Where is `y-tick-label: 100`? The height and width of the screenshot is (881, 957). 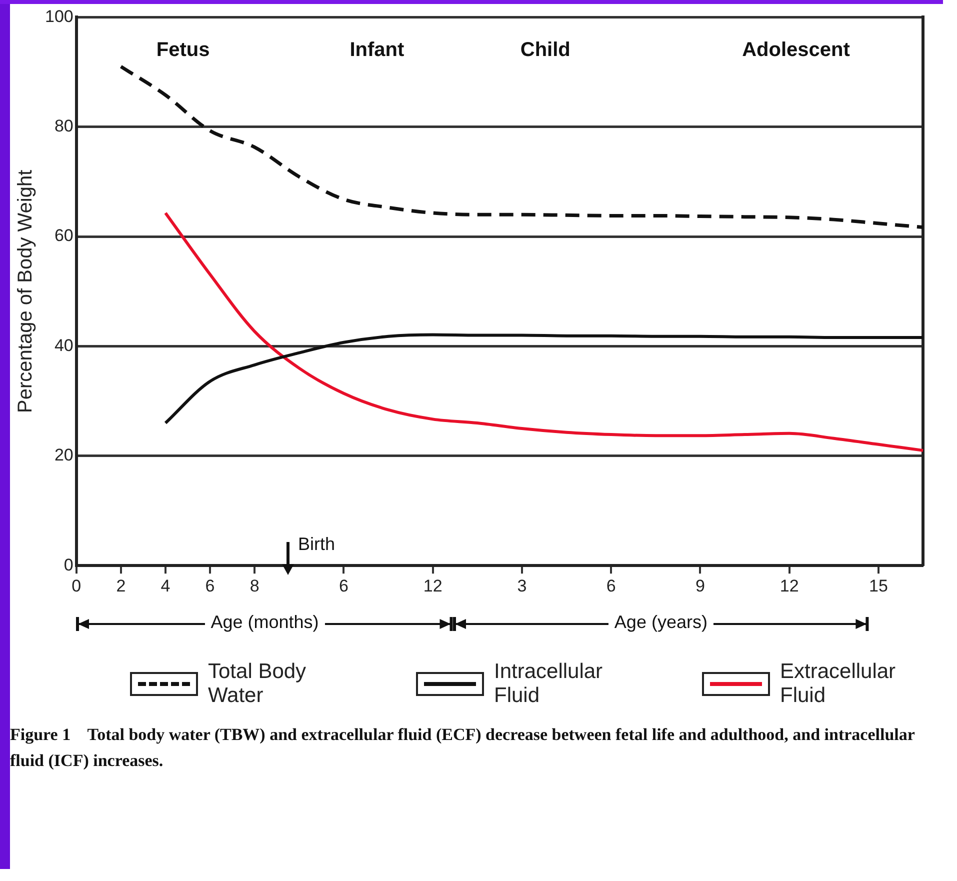 y-tick-label: 100 is located at coordinates (59, 16).